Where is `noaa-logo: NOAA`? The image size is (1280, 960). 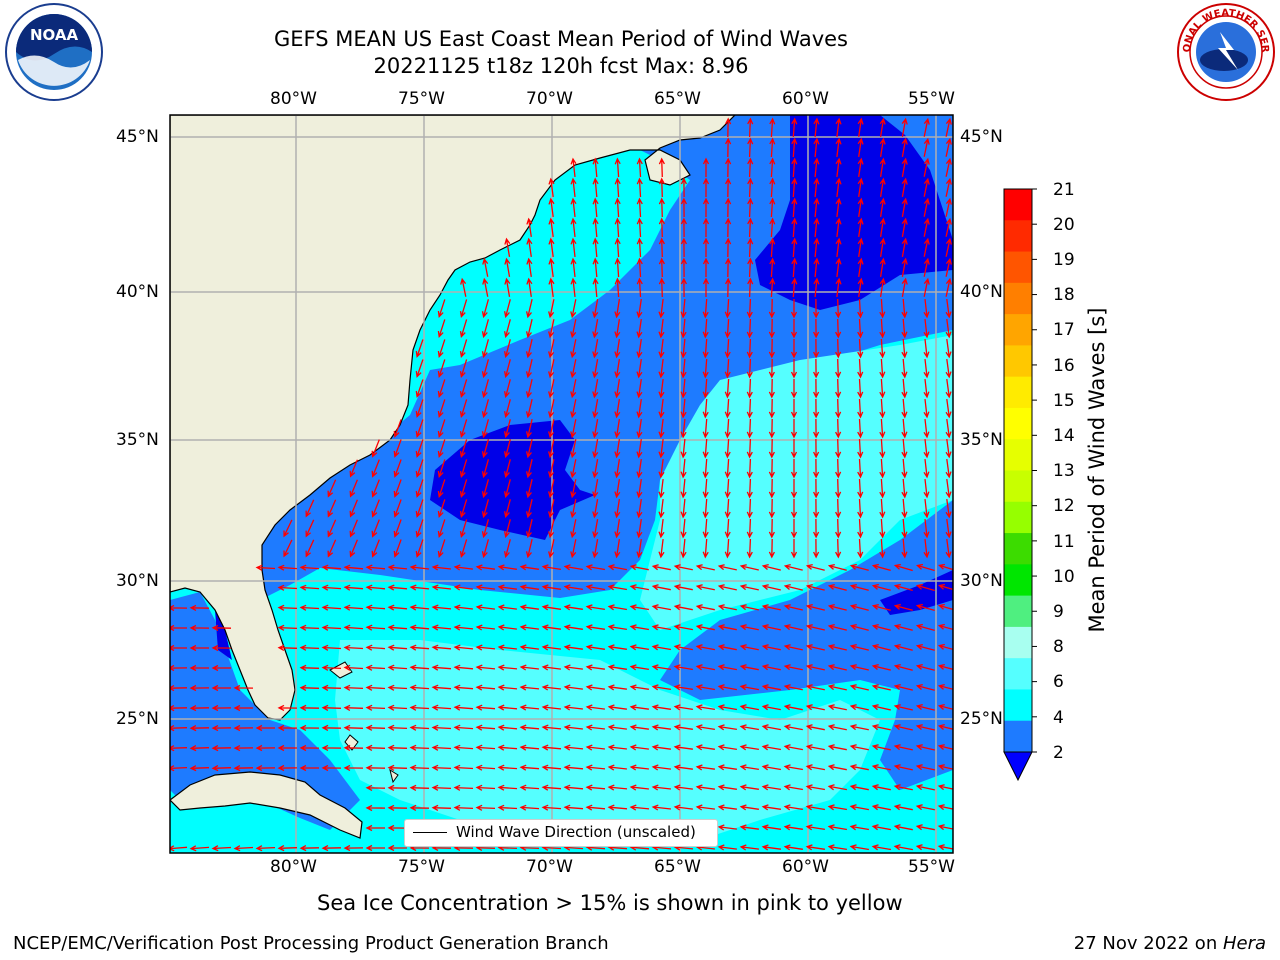 noaa-logo: NOAA is located at coordinates (54, 52).